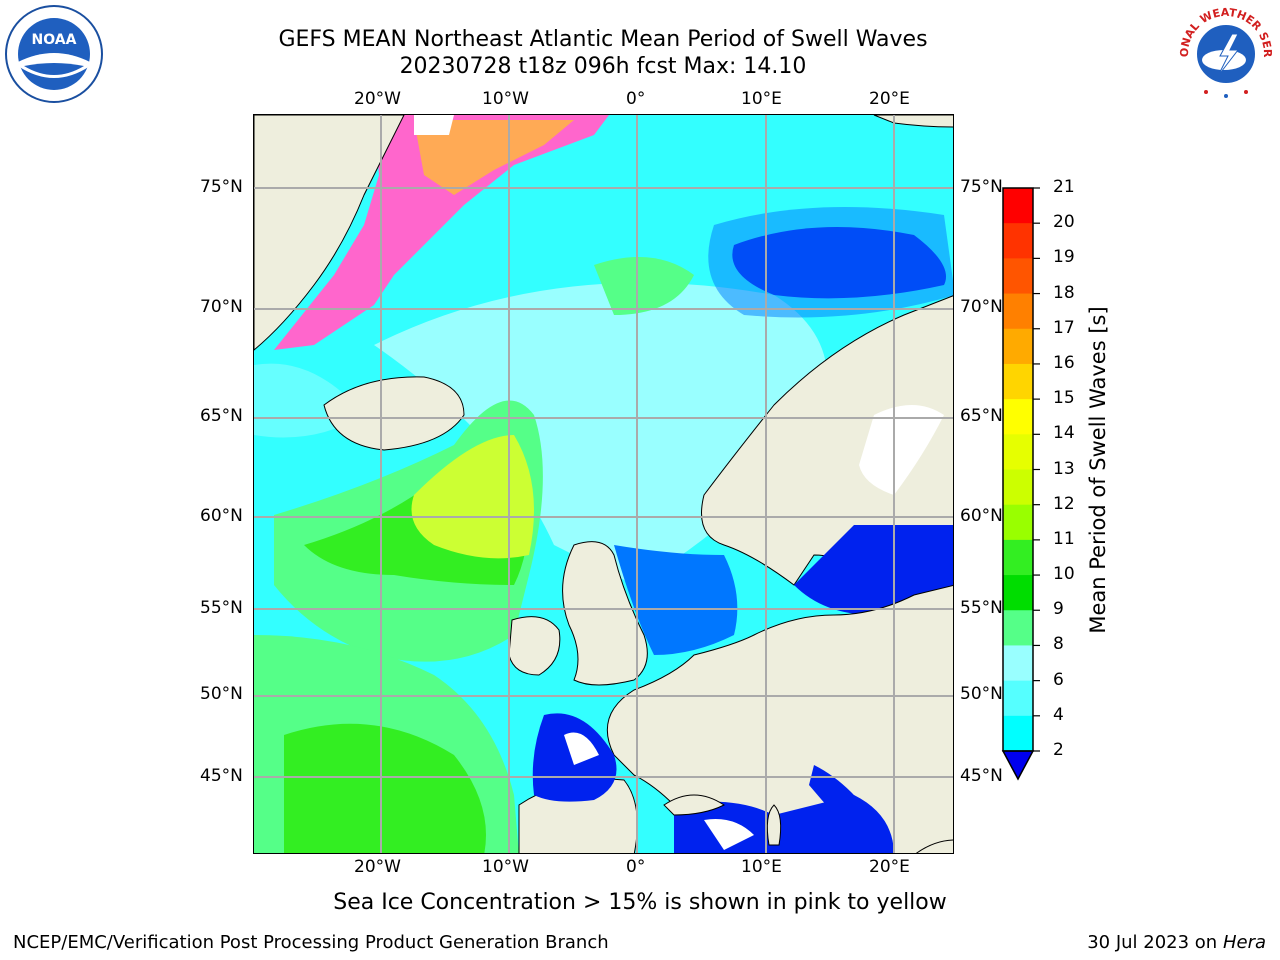 The height and width of the screenshot is (960, 1280). I want to click on lon-label-bottom: 10°E, so click(761, 867).